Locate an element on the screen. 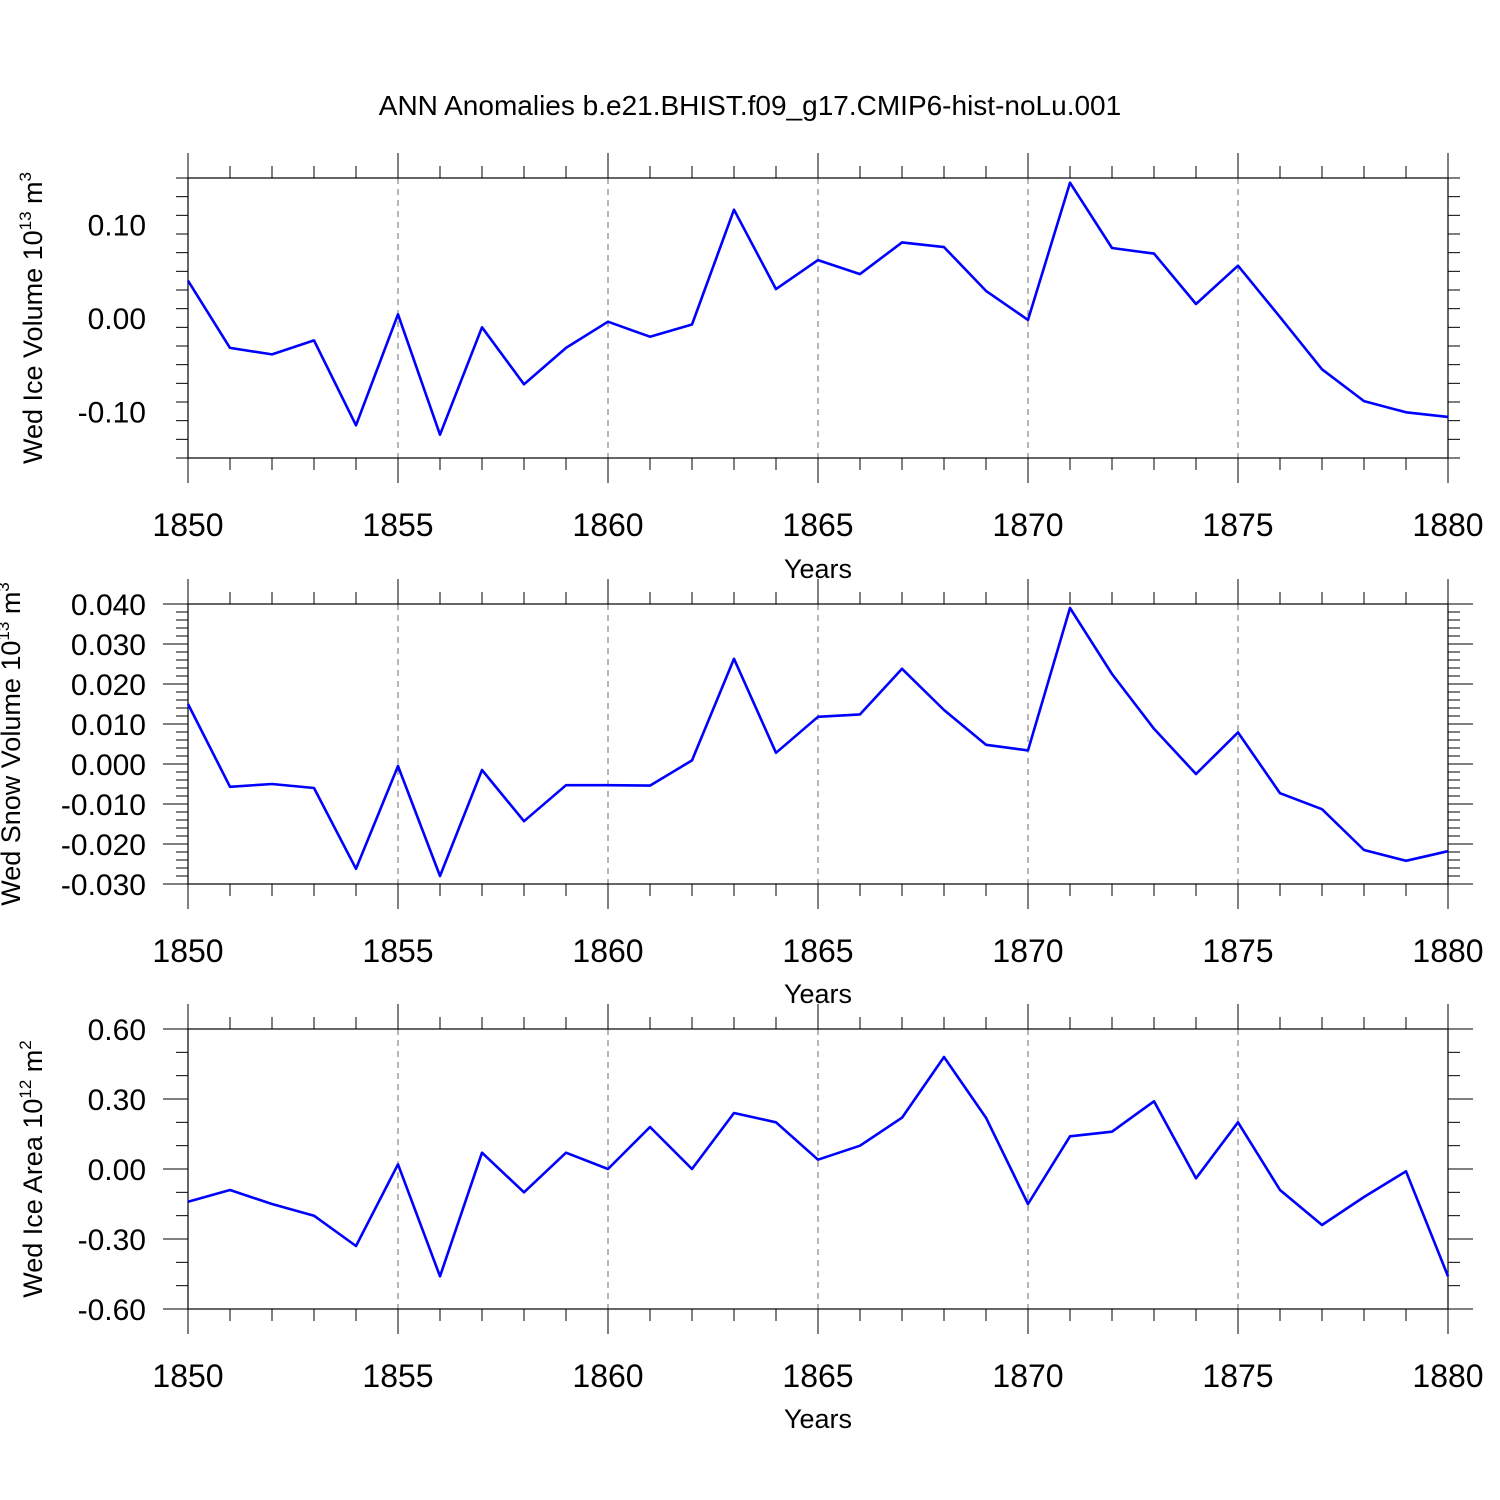 Image resolution: width=1500 pixels, height=1500 pixels. y-tick-label: -0.020 is located at coordinates (103, 845).